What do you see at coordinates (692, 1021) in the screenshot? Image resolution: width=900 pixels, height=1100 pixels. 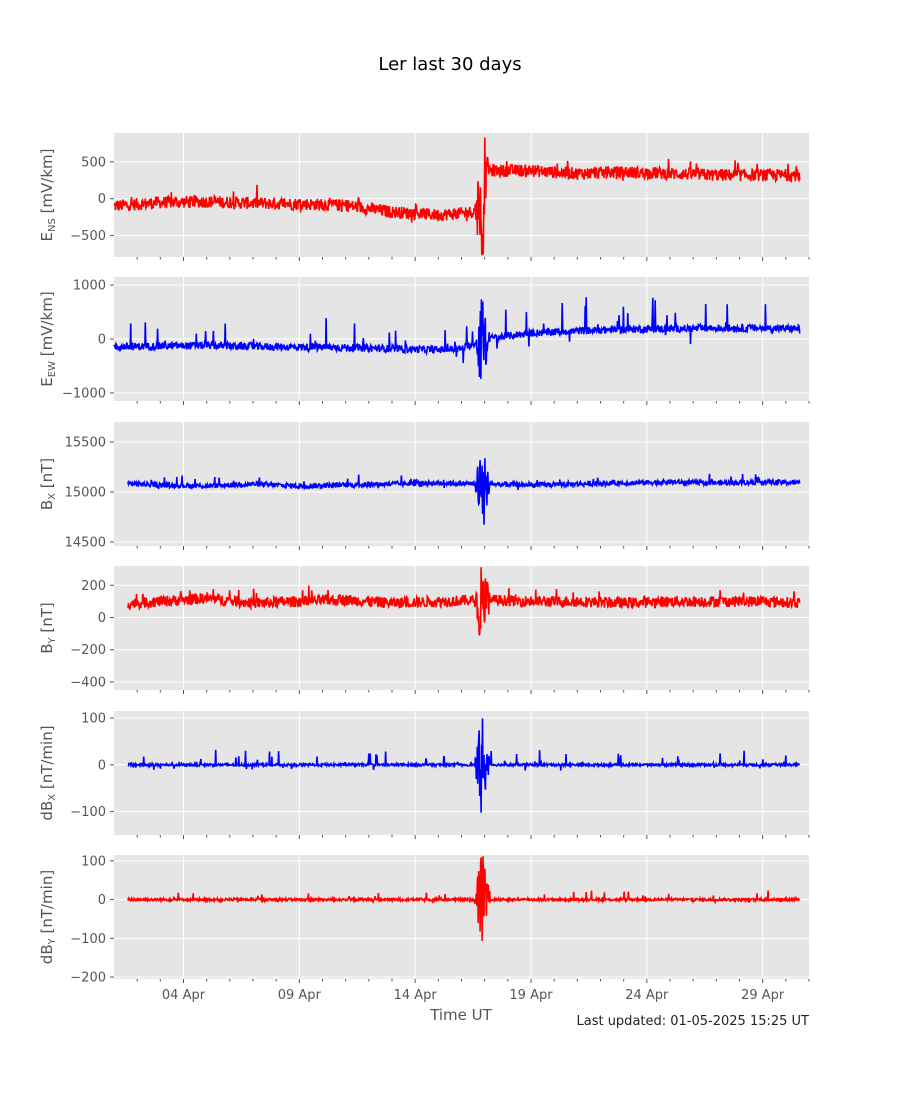 I see `last-updated-text: Last updated: 01-05-2025 15:25 UT` at bounding box center [692, 1021].